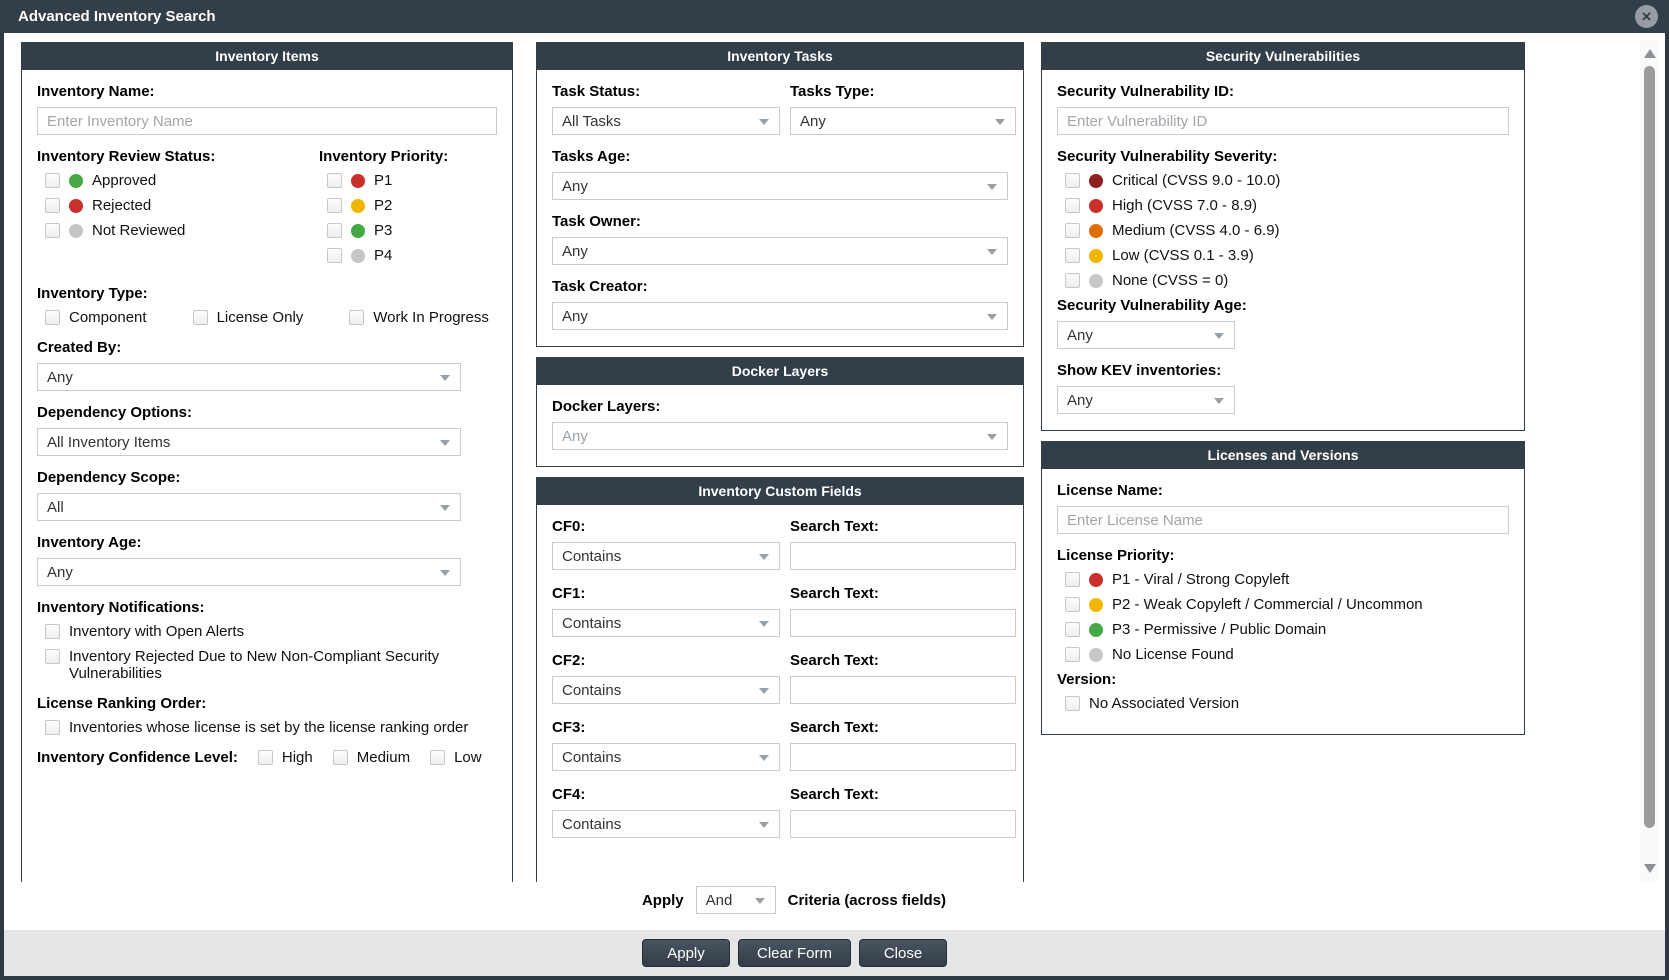  I want to click on cf4-search-text-input, so click(903, 824).